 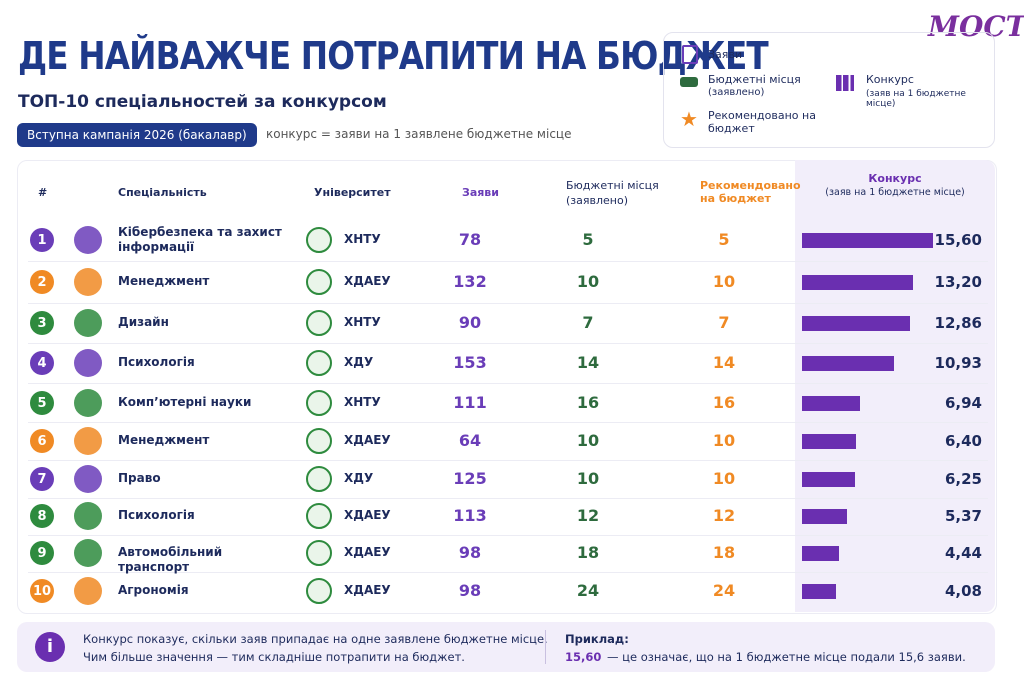 I want to click on recommended: 14, so click(x=724, y=362).